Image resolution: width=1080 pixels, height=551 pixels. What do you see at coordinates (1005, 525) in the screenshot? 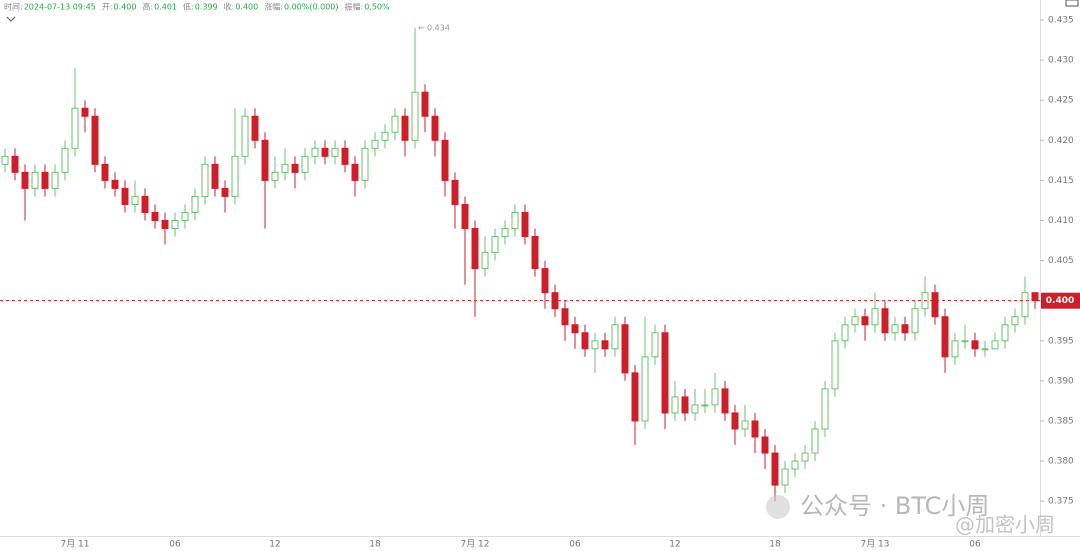
I see `watermark-text: @加密小周` at bounding box center [1005, 525].